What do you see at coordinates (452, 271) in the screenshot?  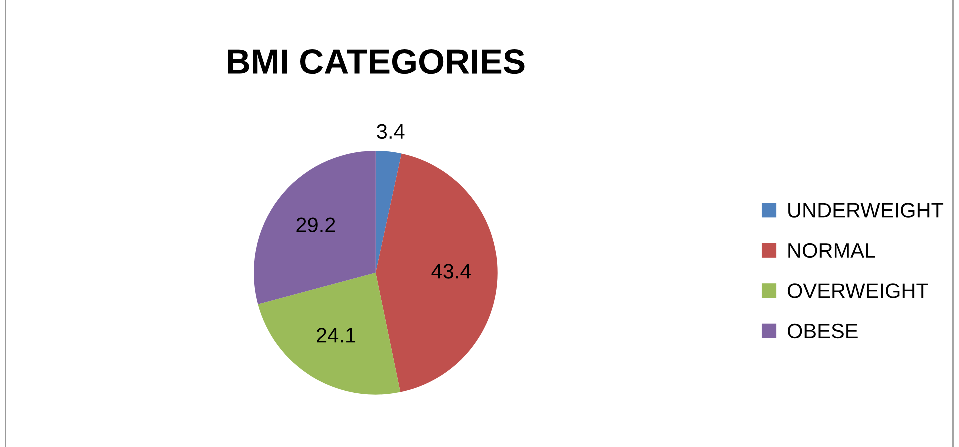 I see `data-label: 43.4` at bounding box center [452, 271].